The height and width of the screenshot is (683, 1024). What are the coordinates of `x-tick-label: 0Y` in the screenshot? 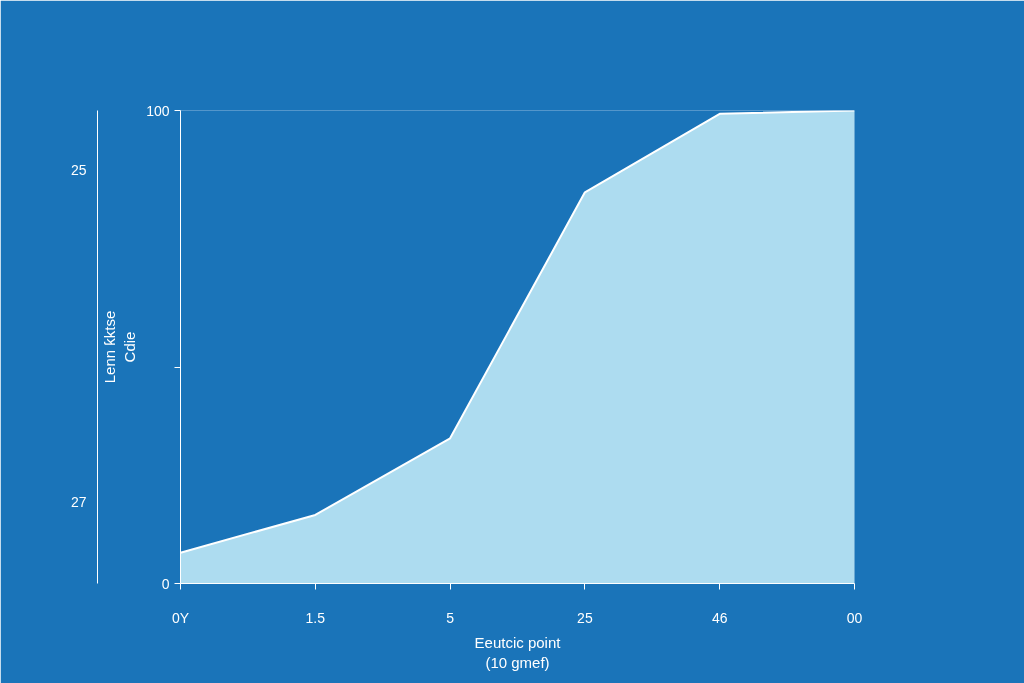 It's located at (180, 617).